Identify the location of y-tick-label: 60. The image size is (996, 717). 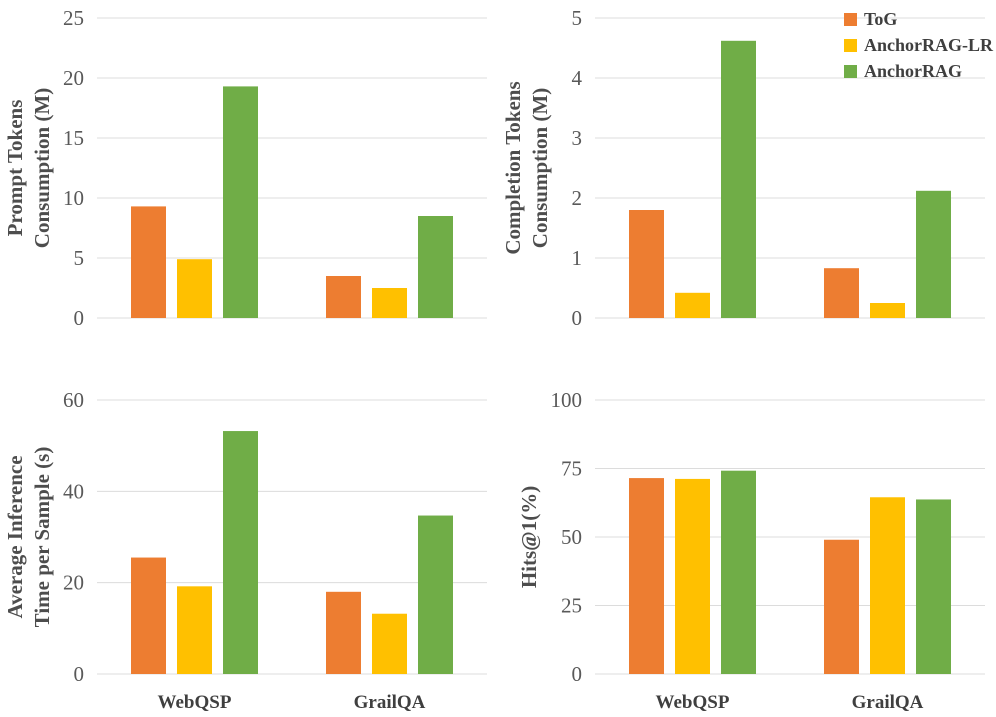
(73, 400).